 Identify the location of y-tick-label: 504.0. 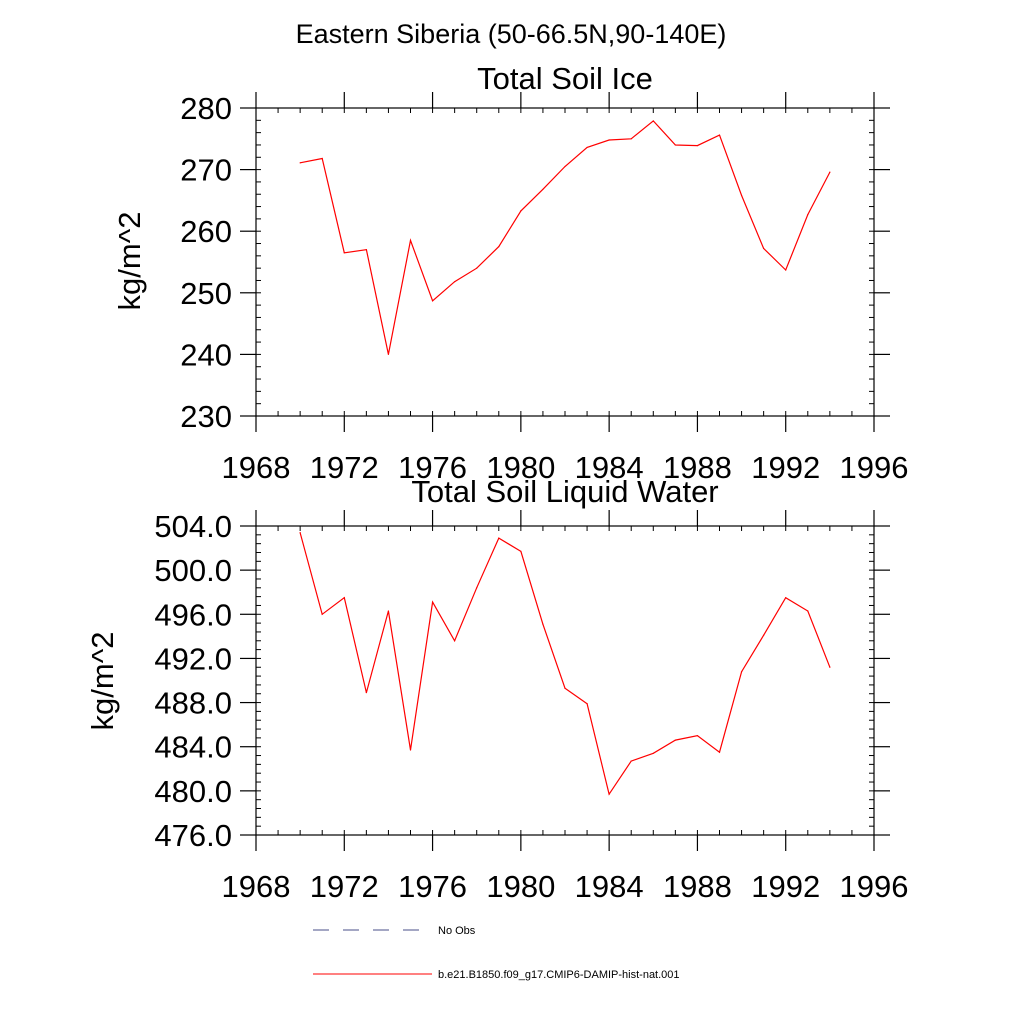
(193, 526).